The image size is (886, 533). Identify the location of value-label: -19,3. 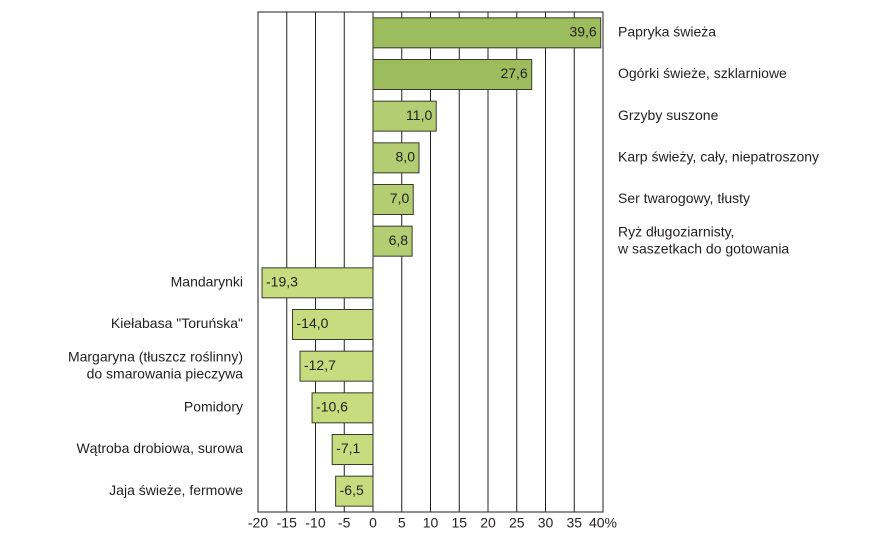
(282, 282).